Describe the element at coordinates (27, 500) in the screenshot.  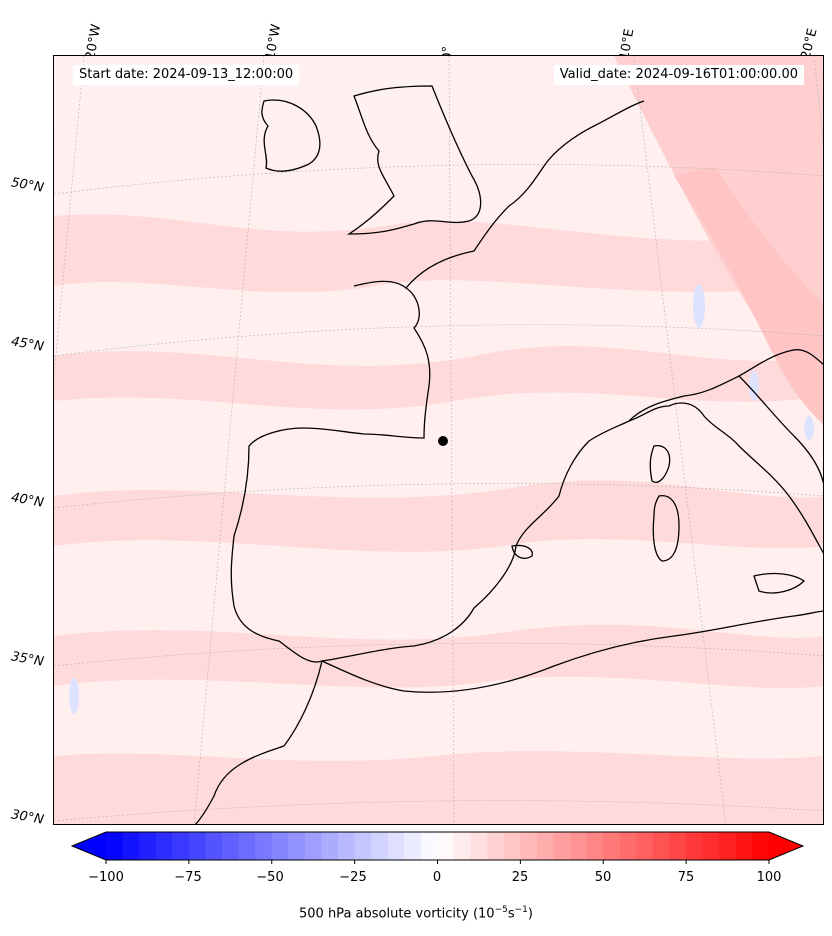
I see `lat-label-40n: 40°N` at that location.